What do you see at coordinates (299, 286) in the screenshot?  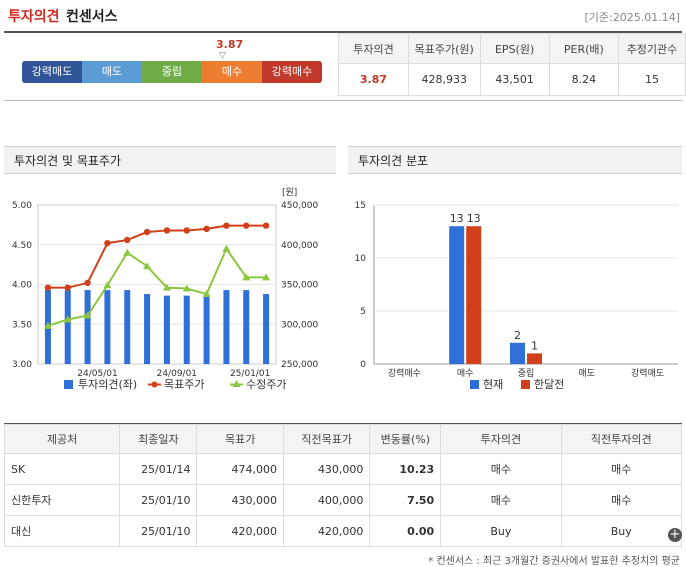 I see `chart1-y2tick: 350,000` at bounding box center [299, 286].